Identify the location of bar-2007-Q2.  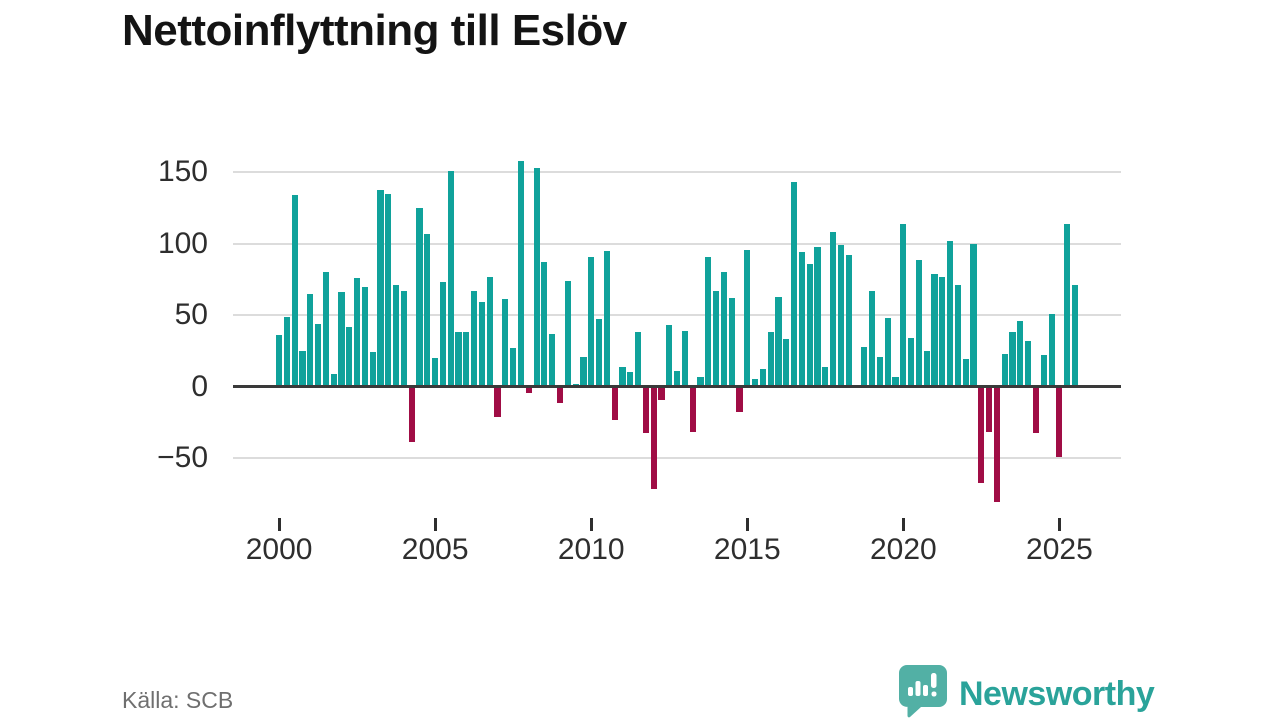
(505, 343).